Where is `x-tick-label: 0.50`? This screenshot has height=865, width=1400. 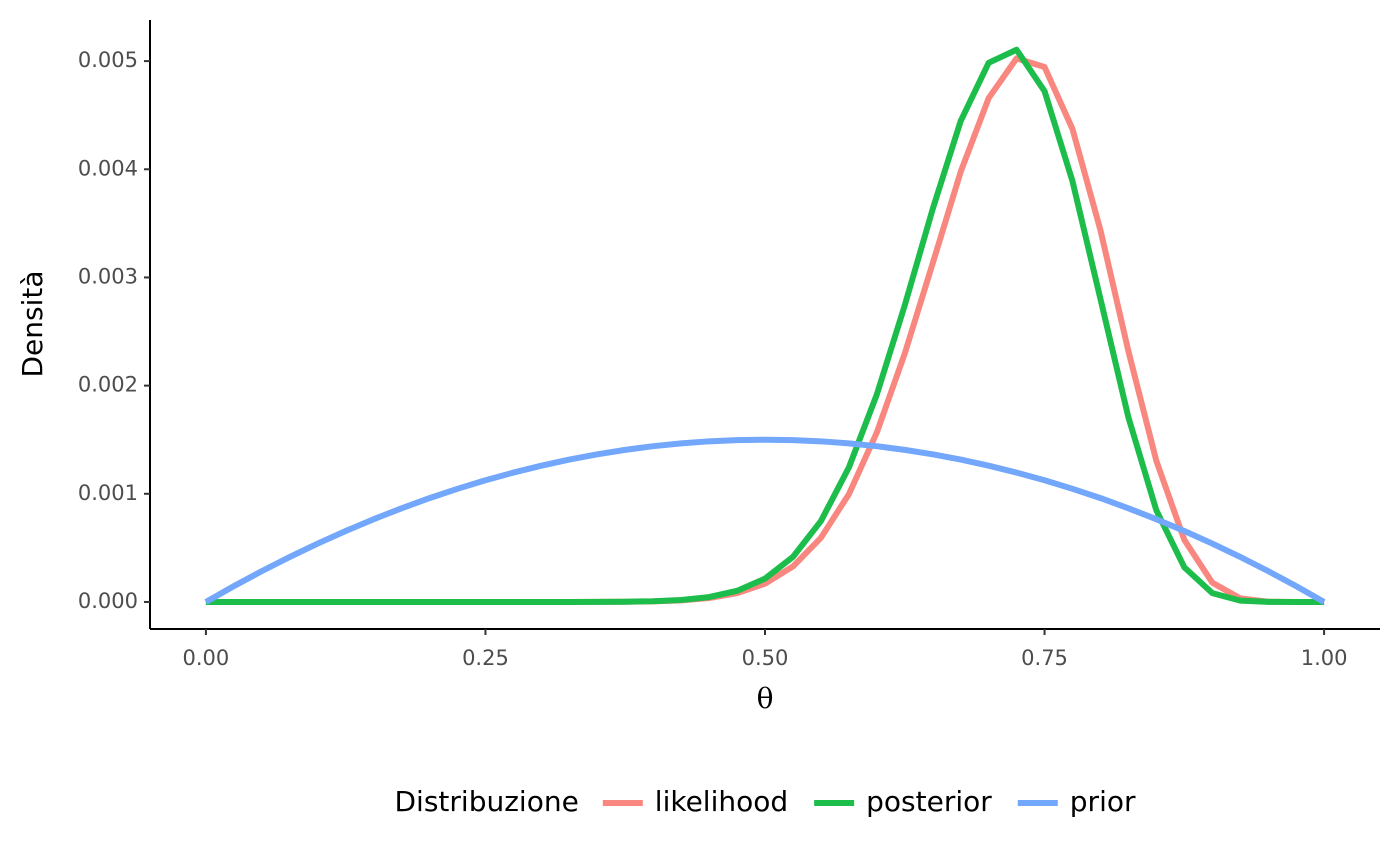 x-tick-label: 0.50 is located at coordinates (765, 658).